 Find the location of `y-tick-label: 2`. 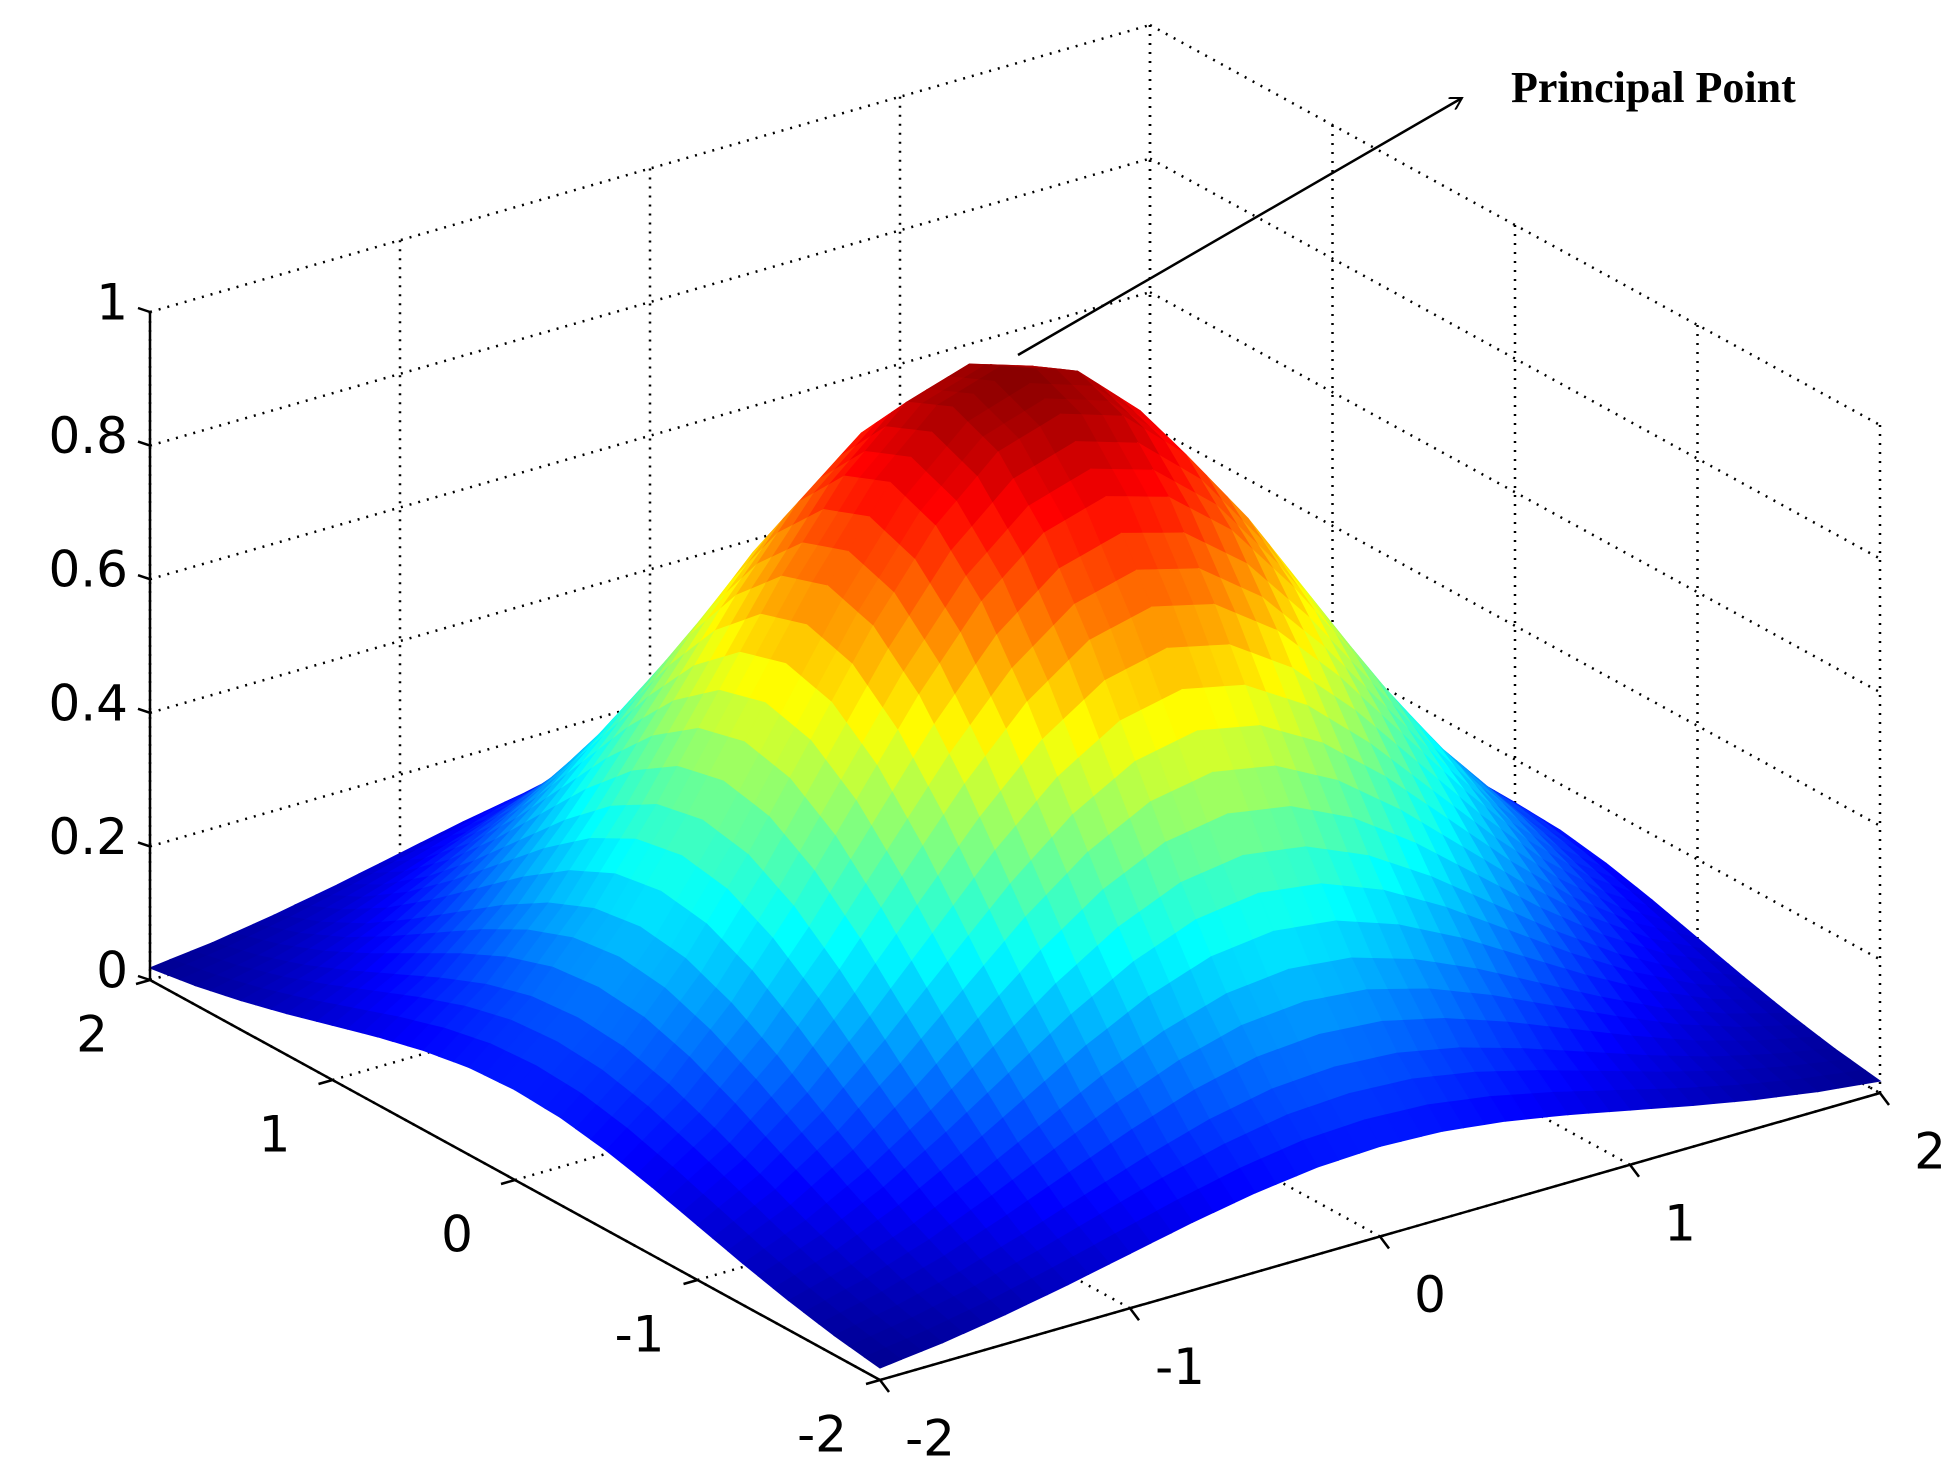

y-tick-label: 2 is located at coordinates (92, 1035).